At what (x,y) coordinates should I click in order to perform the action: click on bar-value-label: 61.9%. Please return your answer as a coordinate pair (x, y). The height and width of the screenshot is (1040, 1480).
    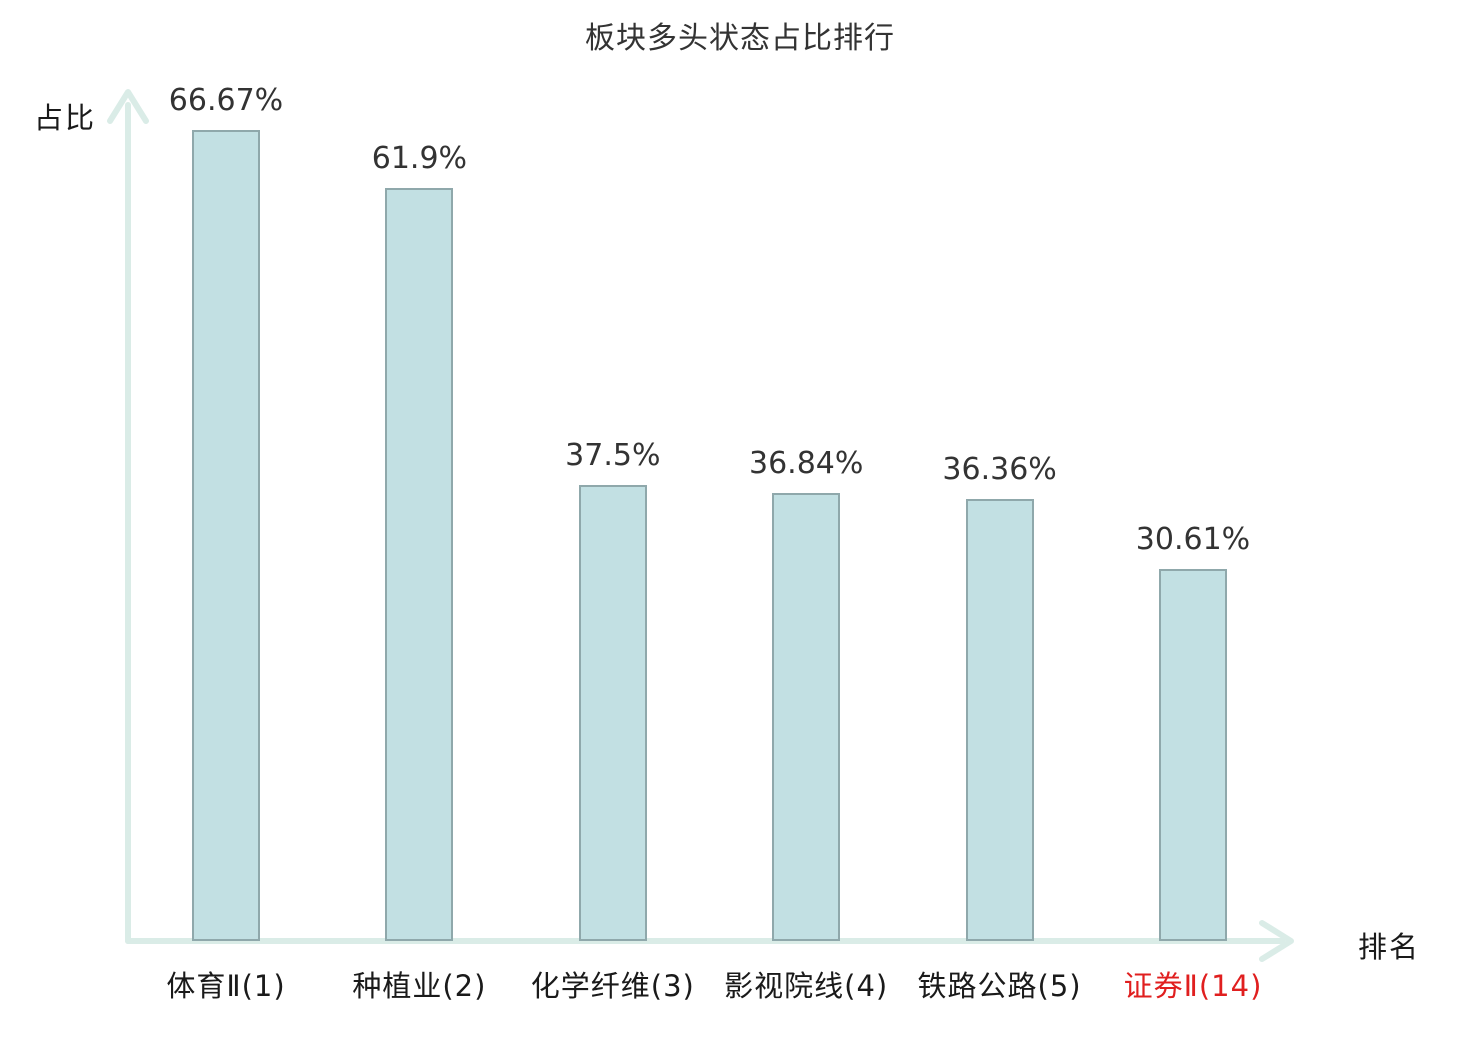
    Looking at the image, I should click on (419, 158).